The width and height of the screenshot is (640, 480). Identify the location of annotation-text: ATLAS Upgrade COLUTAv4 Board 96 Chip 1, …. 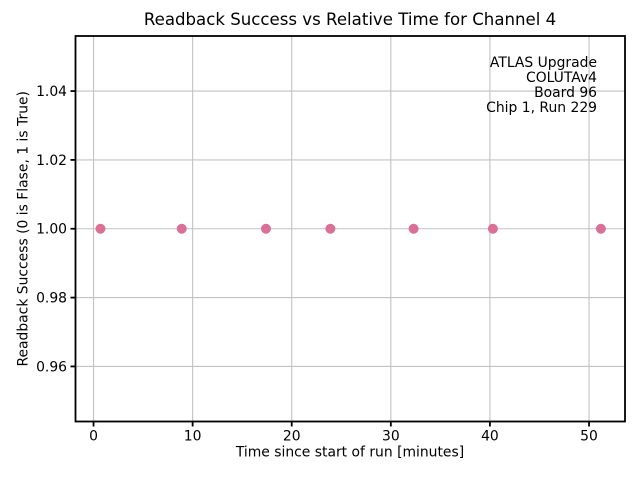
(541, 85).